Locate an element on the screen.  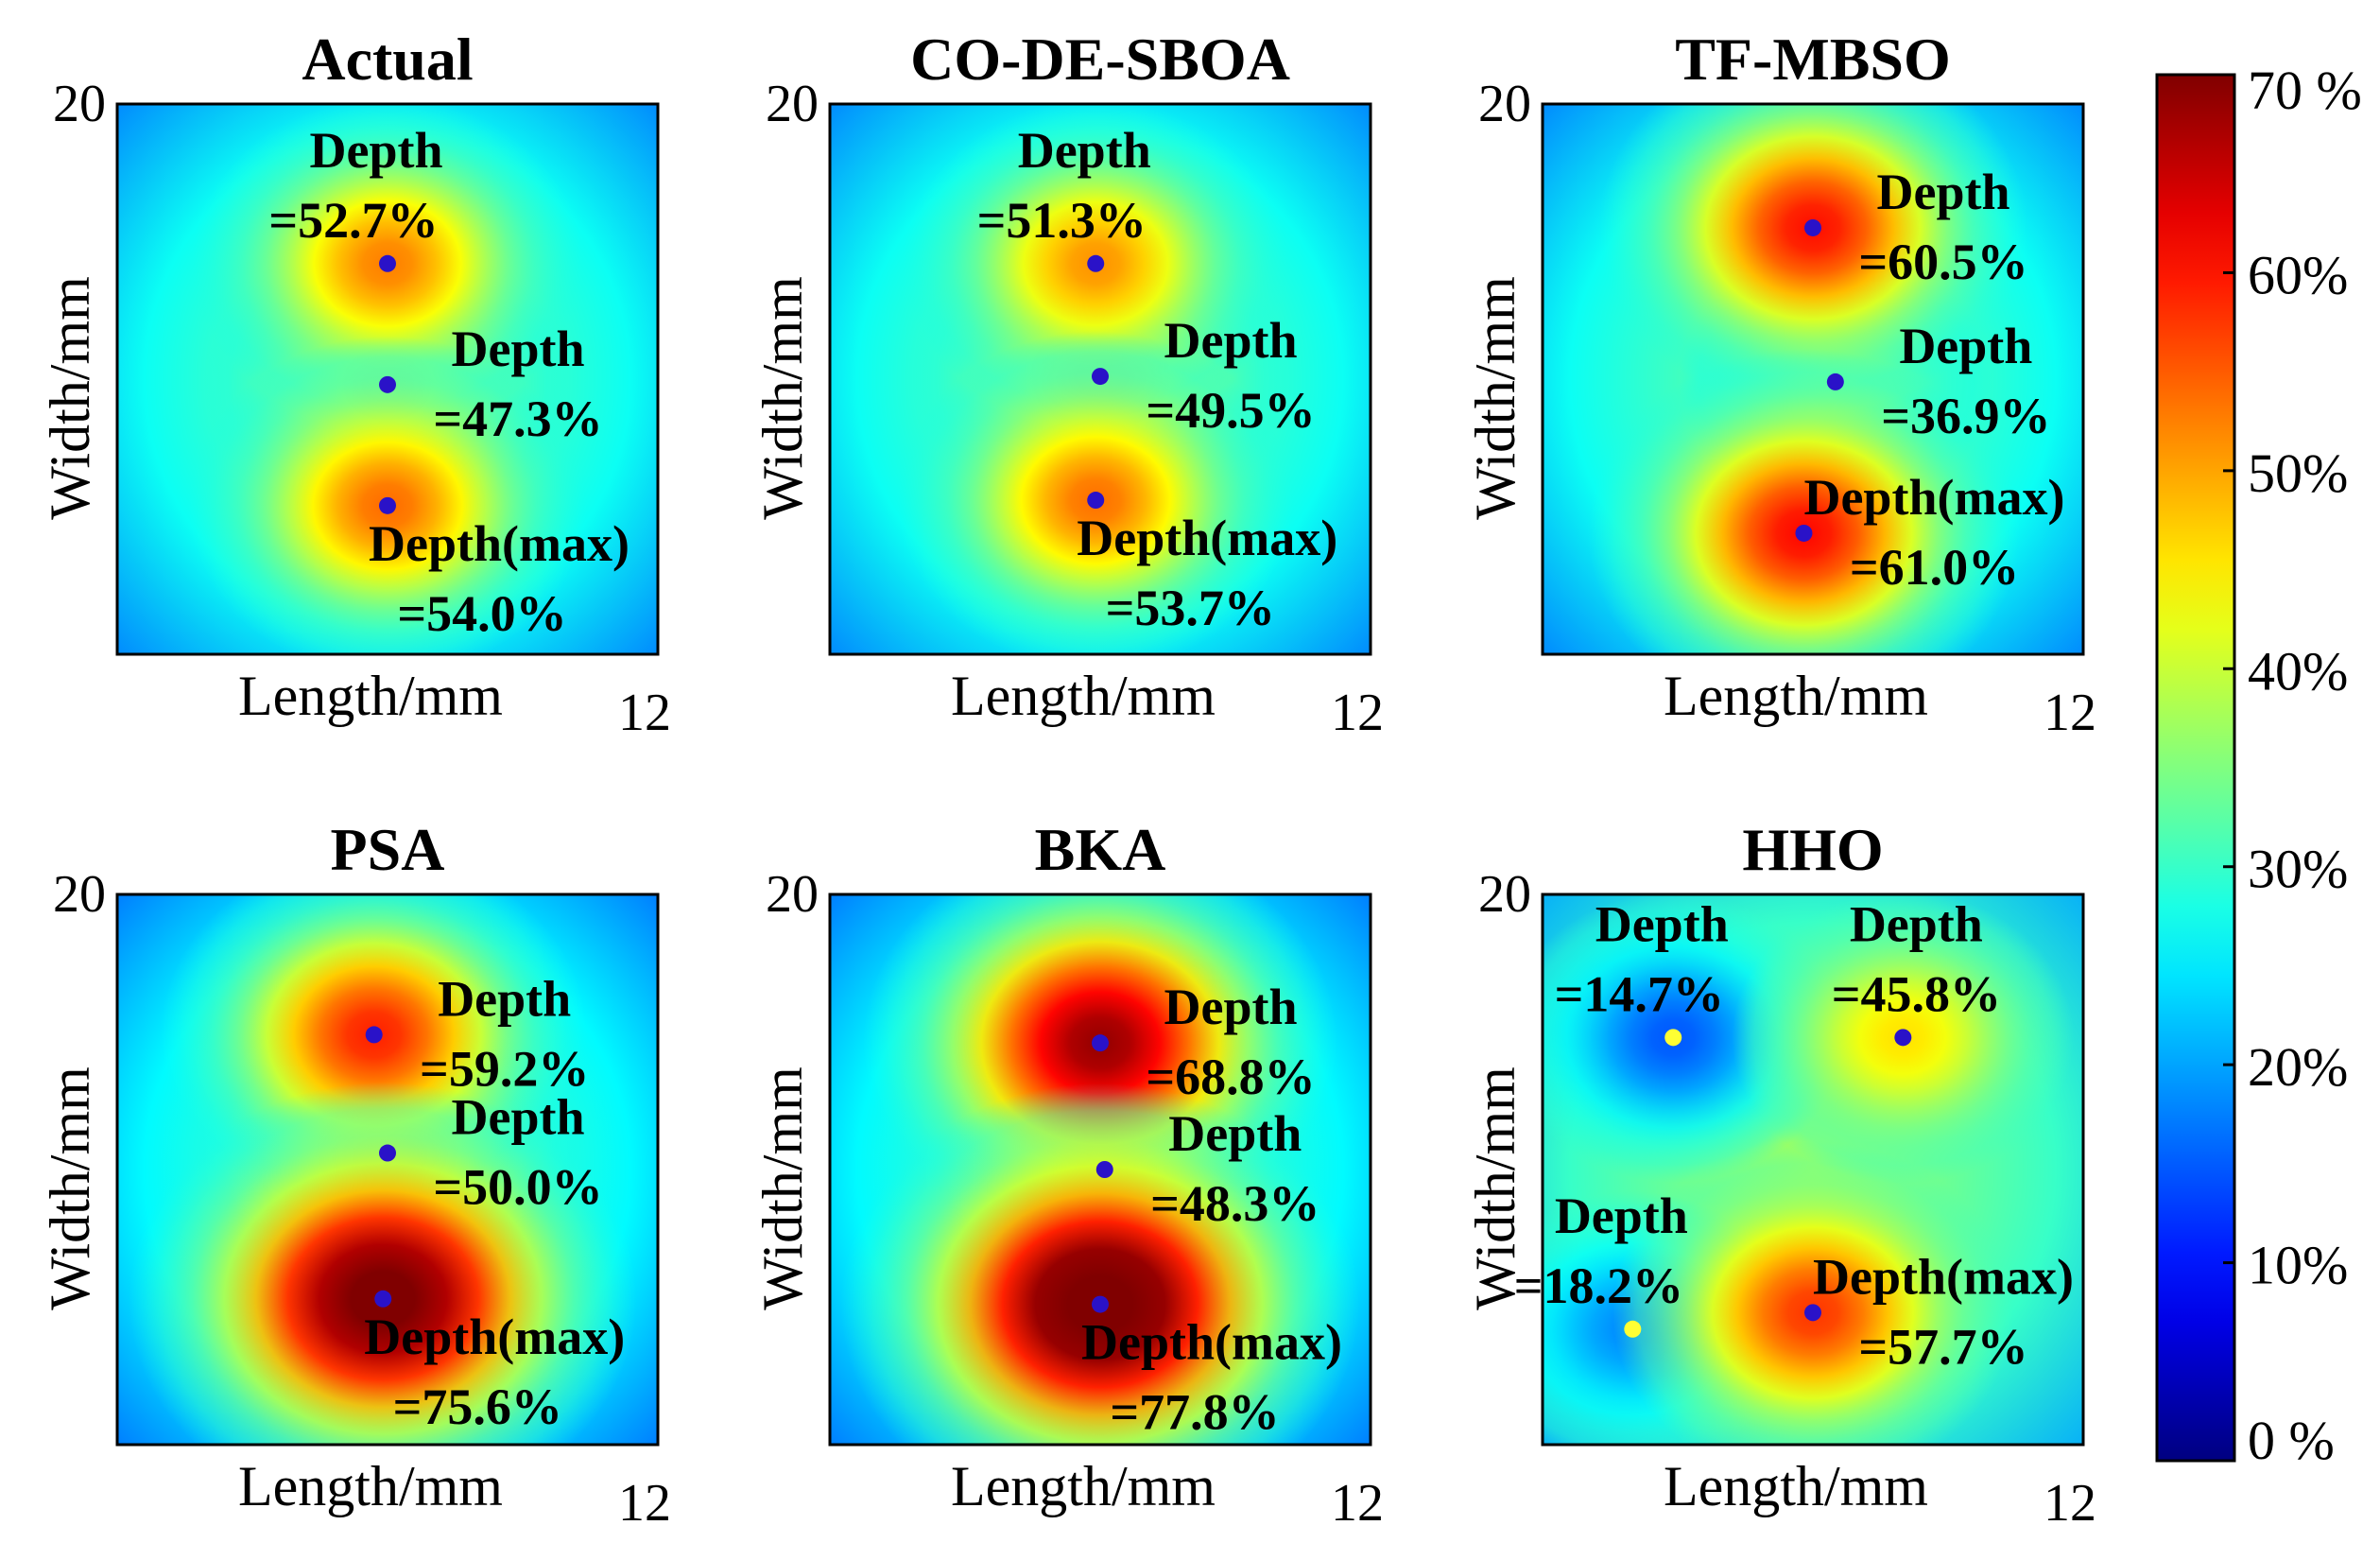
peak-label-value: =77.8% is located at coordinates (1194, 1412).